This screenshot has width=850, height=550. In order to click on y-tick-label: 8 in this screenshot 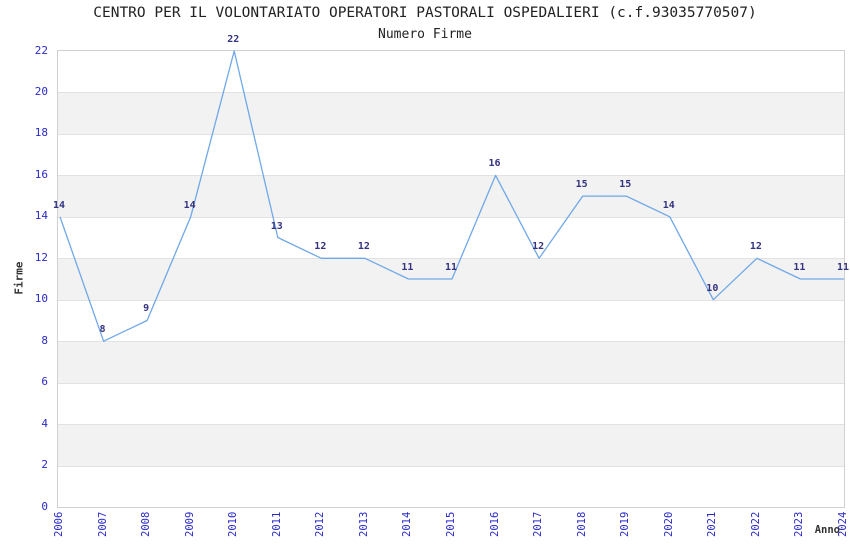, I will do `click(44, 340)`.